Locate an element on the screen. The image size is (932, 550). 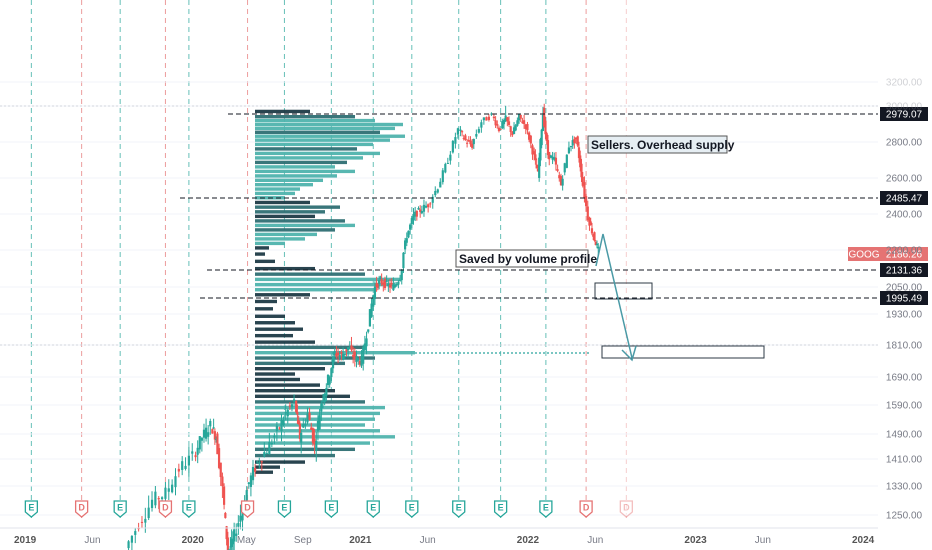
sellers-note: Sellers. Overhead supply is located at coordinates (663, 145).